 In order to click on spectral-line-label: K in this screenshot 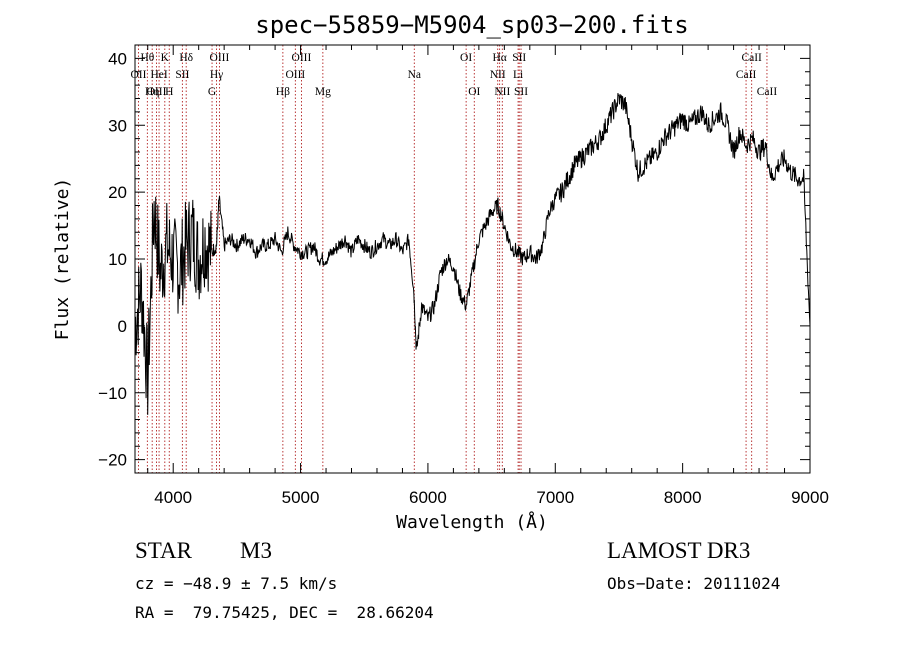, I will do `click(165, 58)`.